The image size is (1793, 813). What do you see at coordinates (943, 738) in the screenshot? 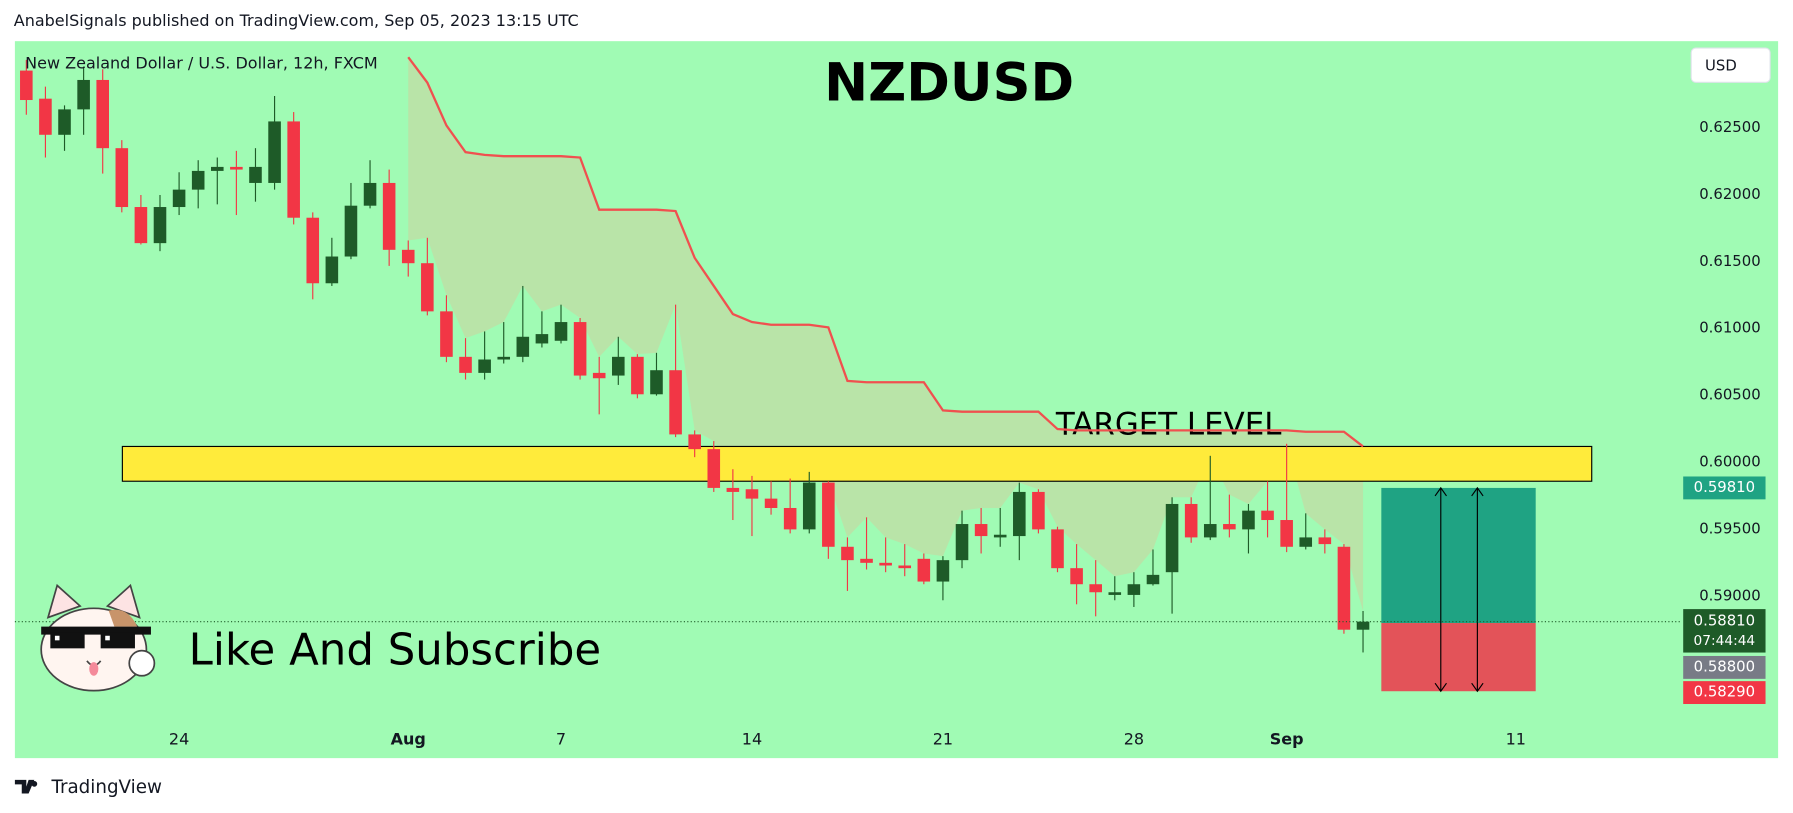
I see `x-tick-label: 21` at bounding box center [943, 738].